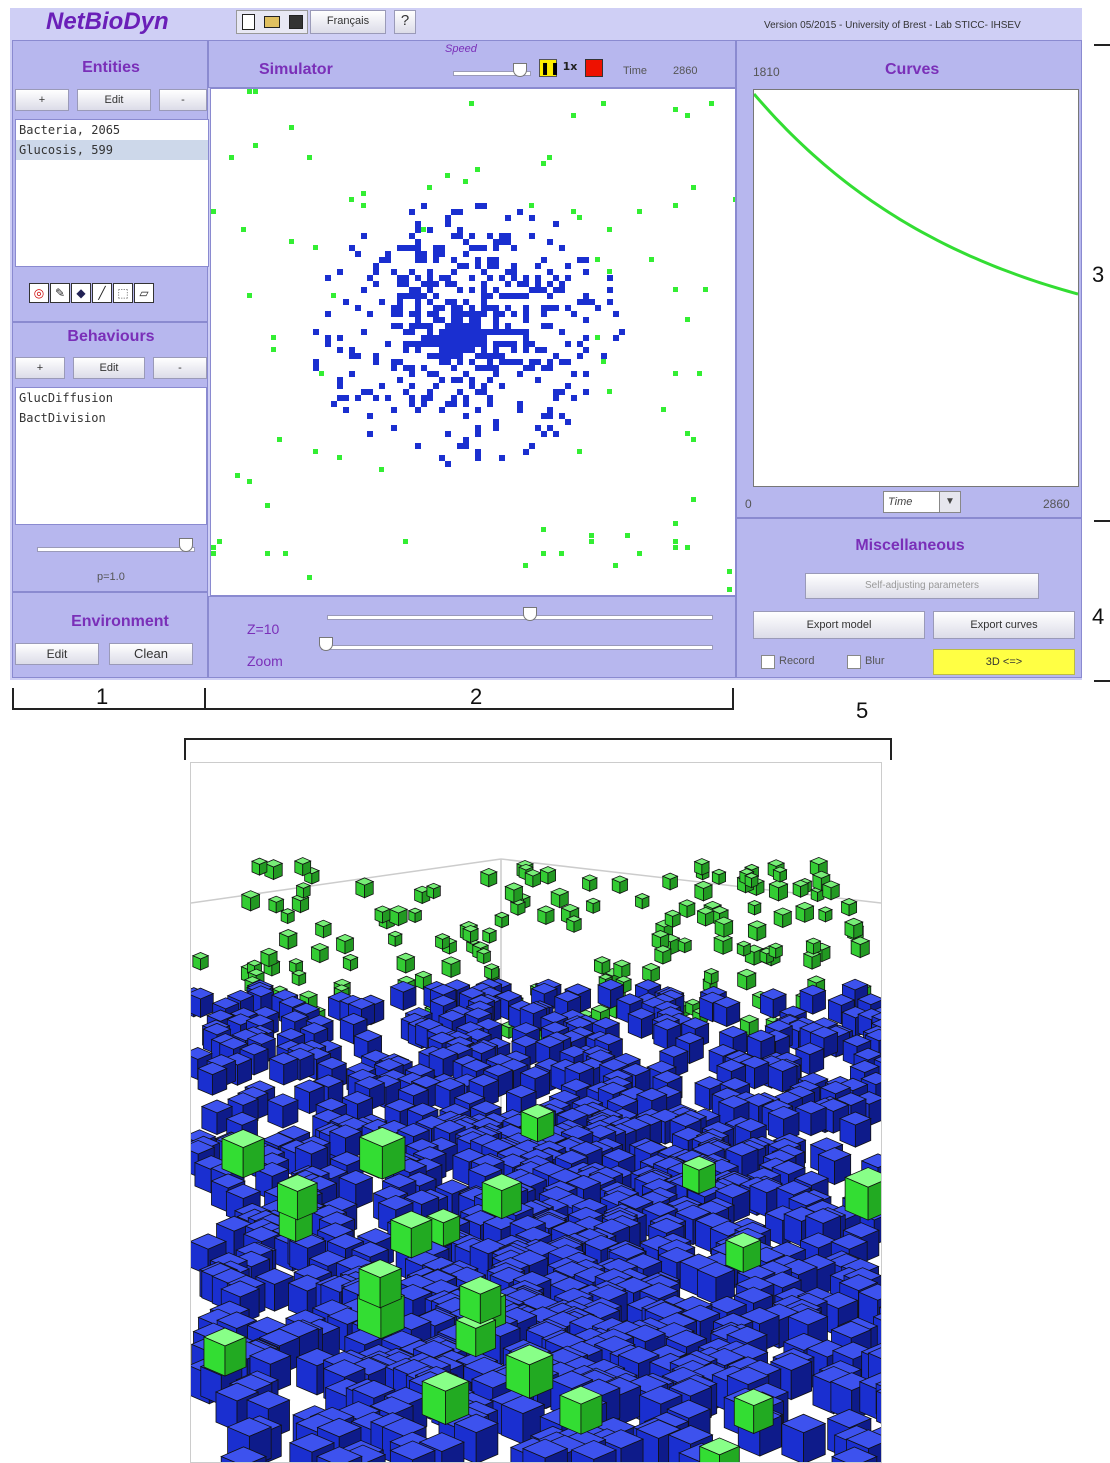 This screenshot has width=1110, height=1463. Describe the element at coordinates (70, 130) in the screenshot. I see `entity-item-bacteria: Bacteria, 2065` at that location.